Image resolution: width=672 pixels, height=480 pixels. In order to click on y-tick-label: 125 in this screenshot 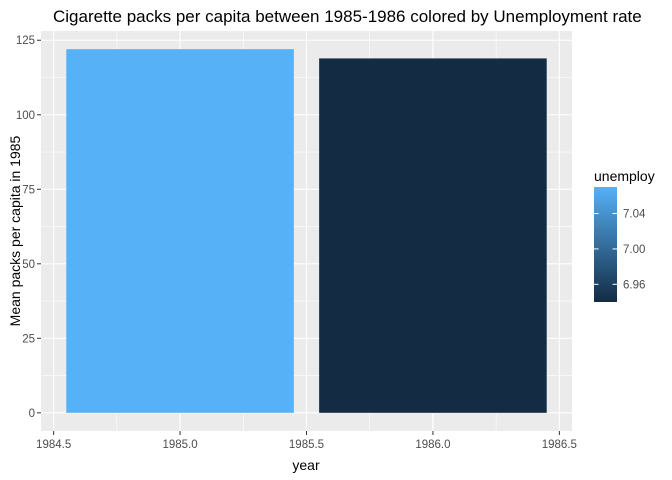, I will do `click(25, 41)`.